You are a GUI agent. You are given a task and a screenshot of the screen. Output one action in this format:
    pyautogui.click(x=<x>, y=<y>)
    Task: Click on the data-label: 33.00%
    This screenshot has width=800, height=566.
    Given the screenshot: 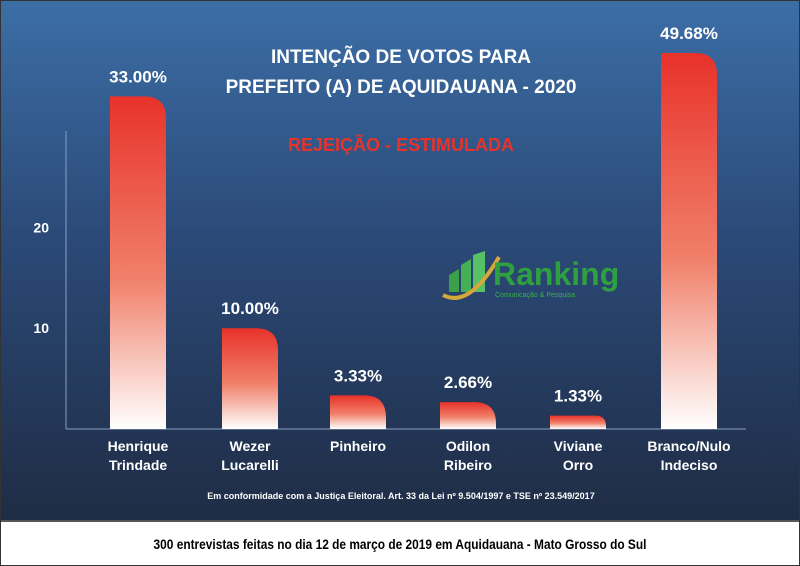 What is the action you would take?
    pyautogui.click(x=138, y=76)
    